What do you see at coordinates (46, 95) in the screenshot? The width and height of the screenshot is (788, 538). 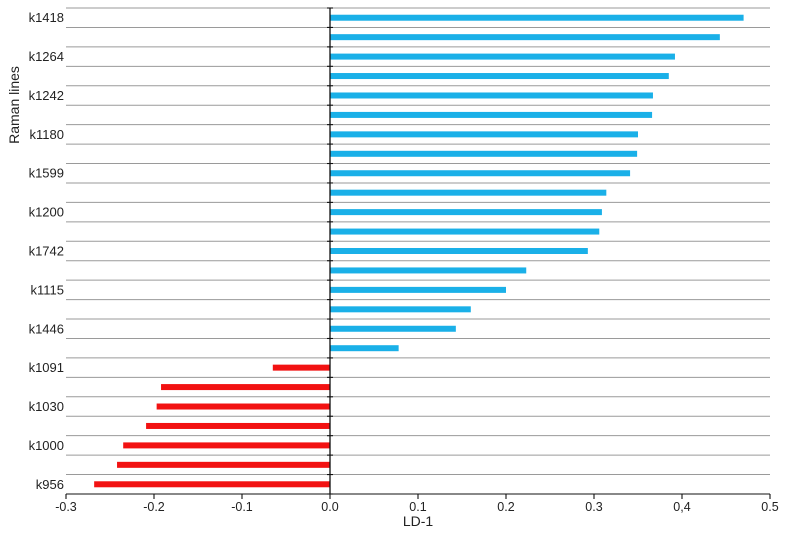 I see `y-tick-label: k1242` at bounding box center [46, 95].